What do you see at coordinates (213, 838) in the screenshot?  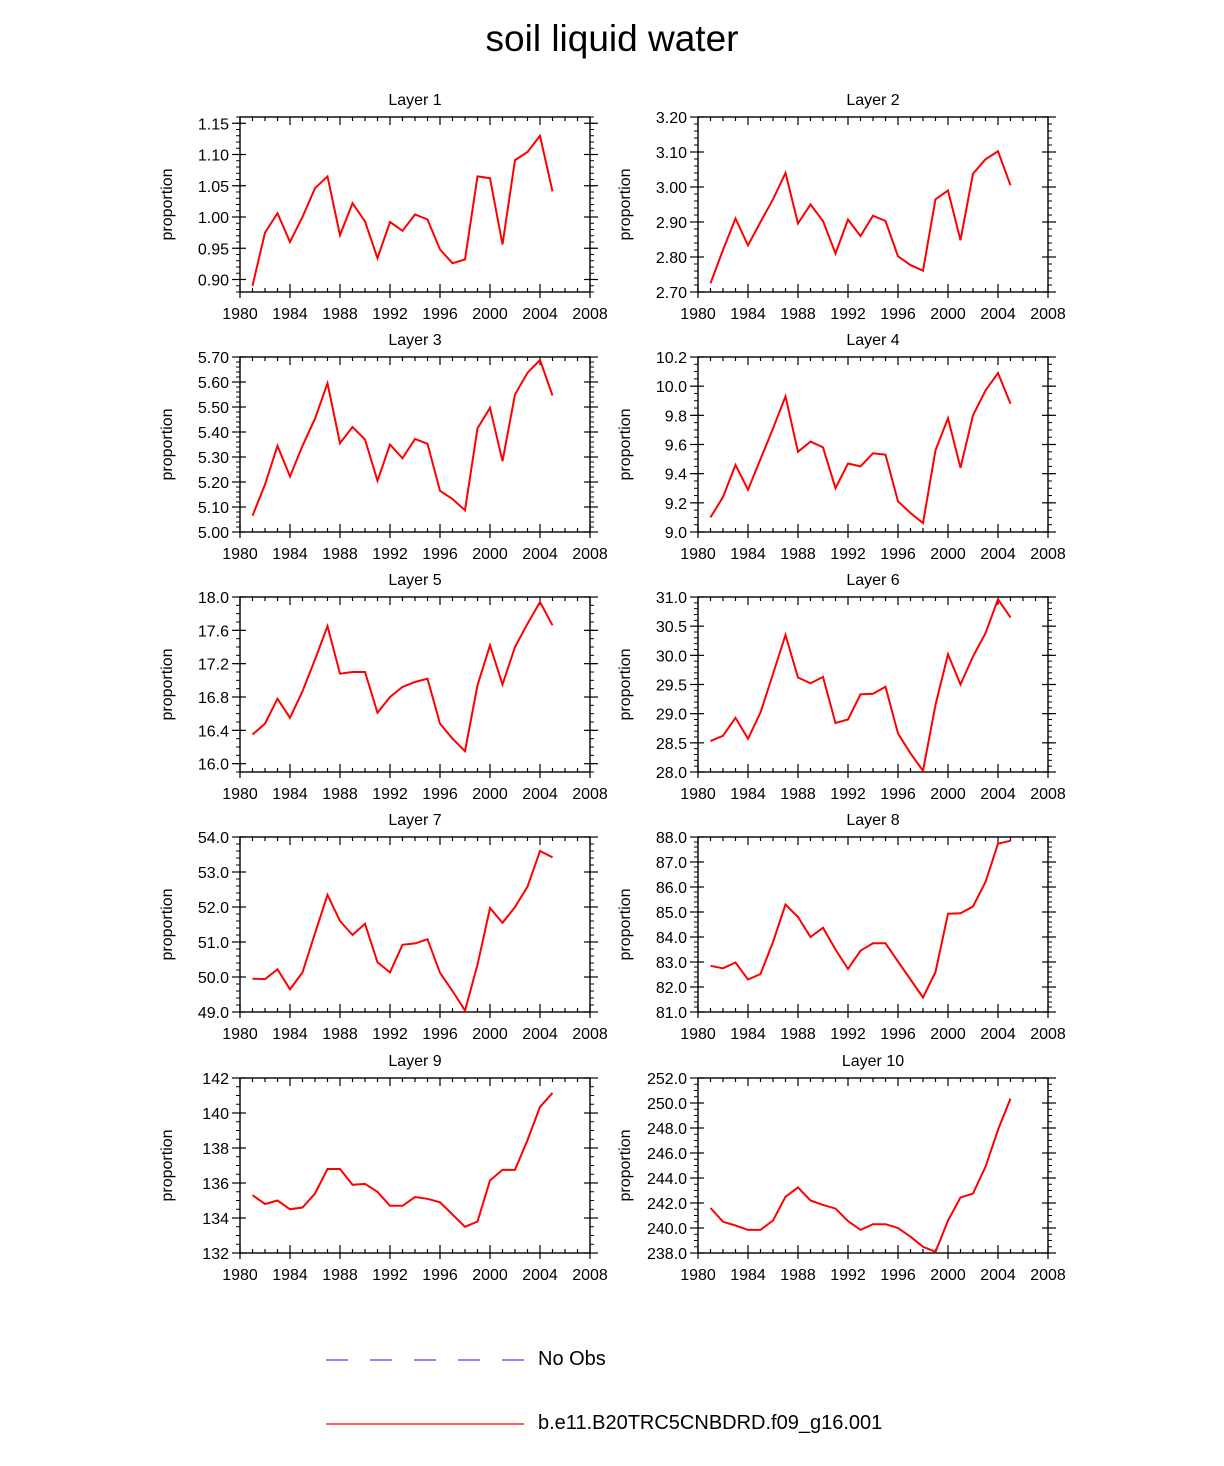 I see `y-tick-label: 54.0` at bounding box center [213, 838].